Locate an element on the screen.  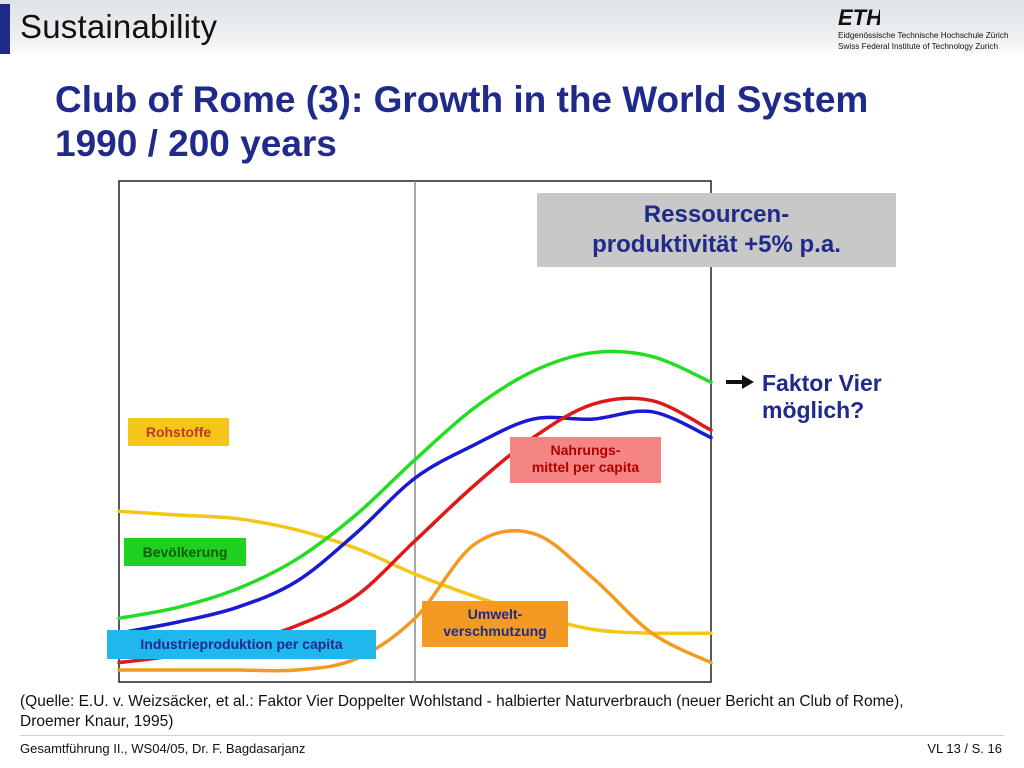
resource-productivity-note: Ressourcen- produktivität +5% p.a. is located at coordinates (716, 230).